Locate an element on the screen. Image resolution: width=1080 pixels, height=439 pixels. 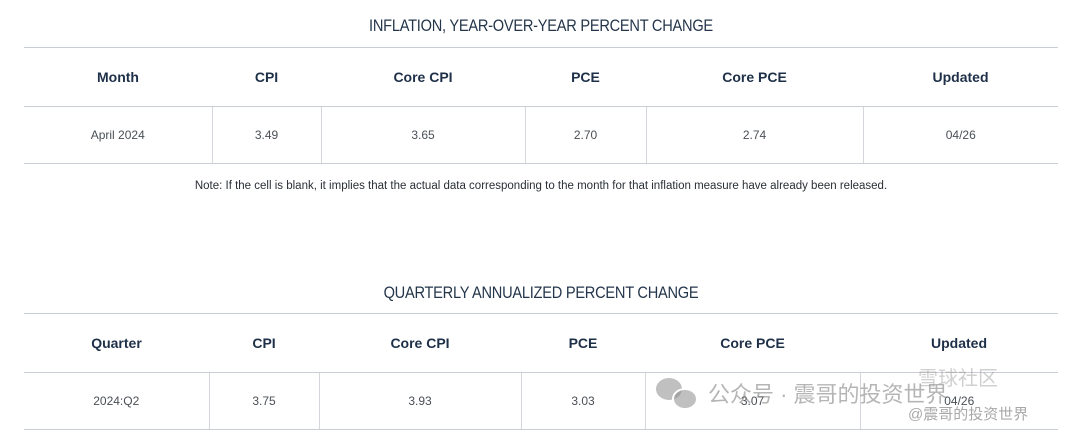
cell-core-cpi: 3.65 is located at coordinates (423, 135).